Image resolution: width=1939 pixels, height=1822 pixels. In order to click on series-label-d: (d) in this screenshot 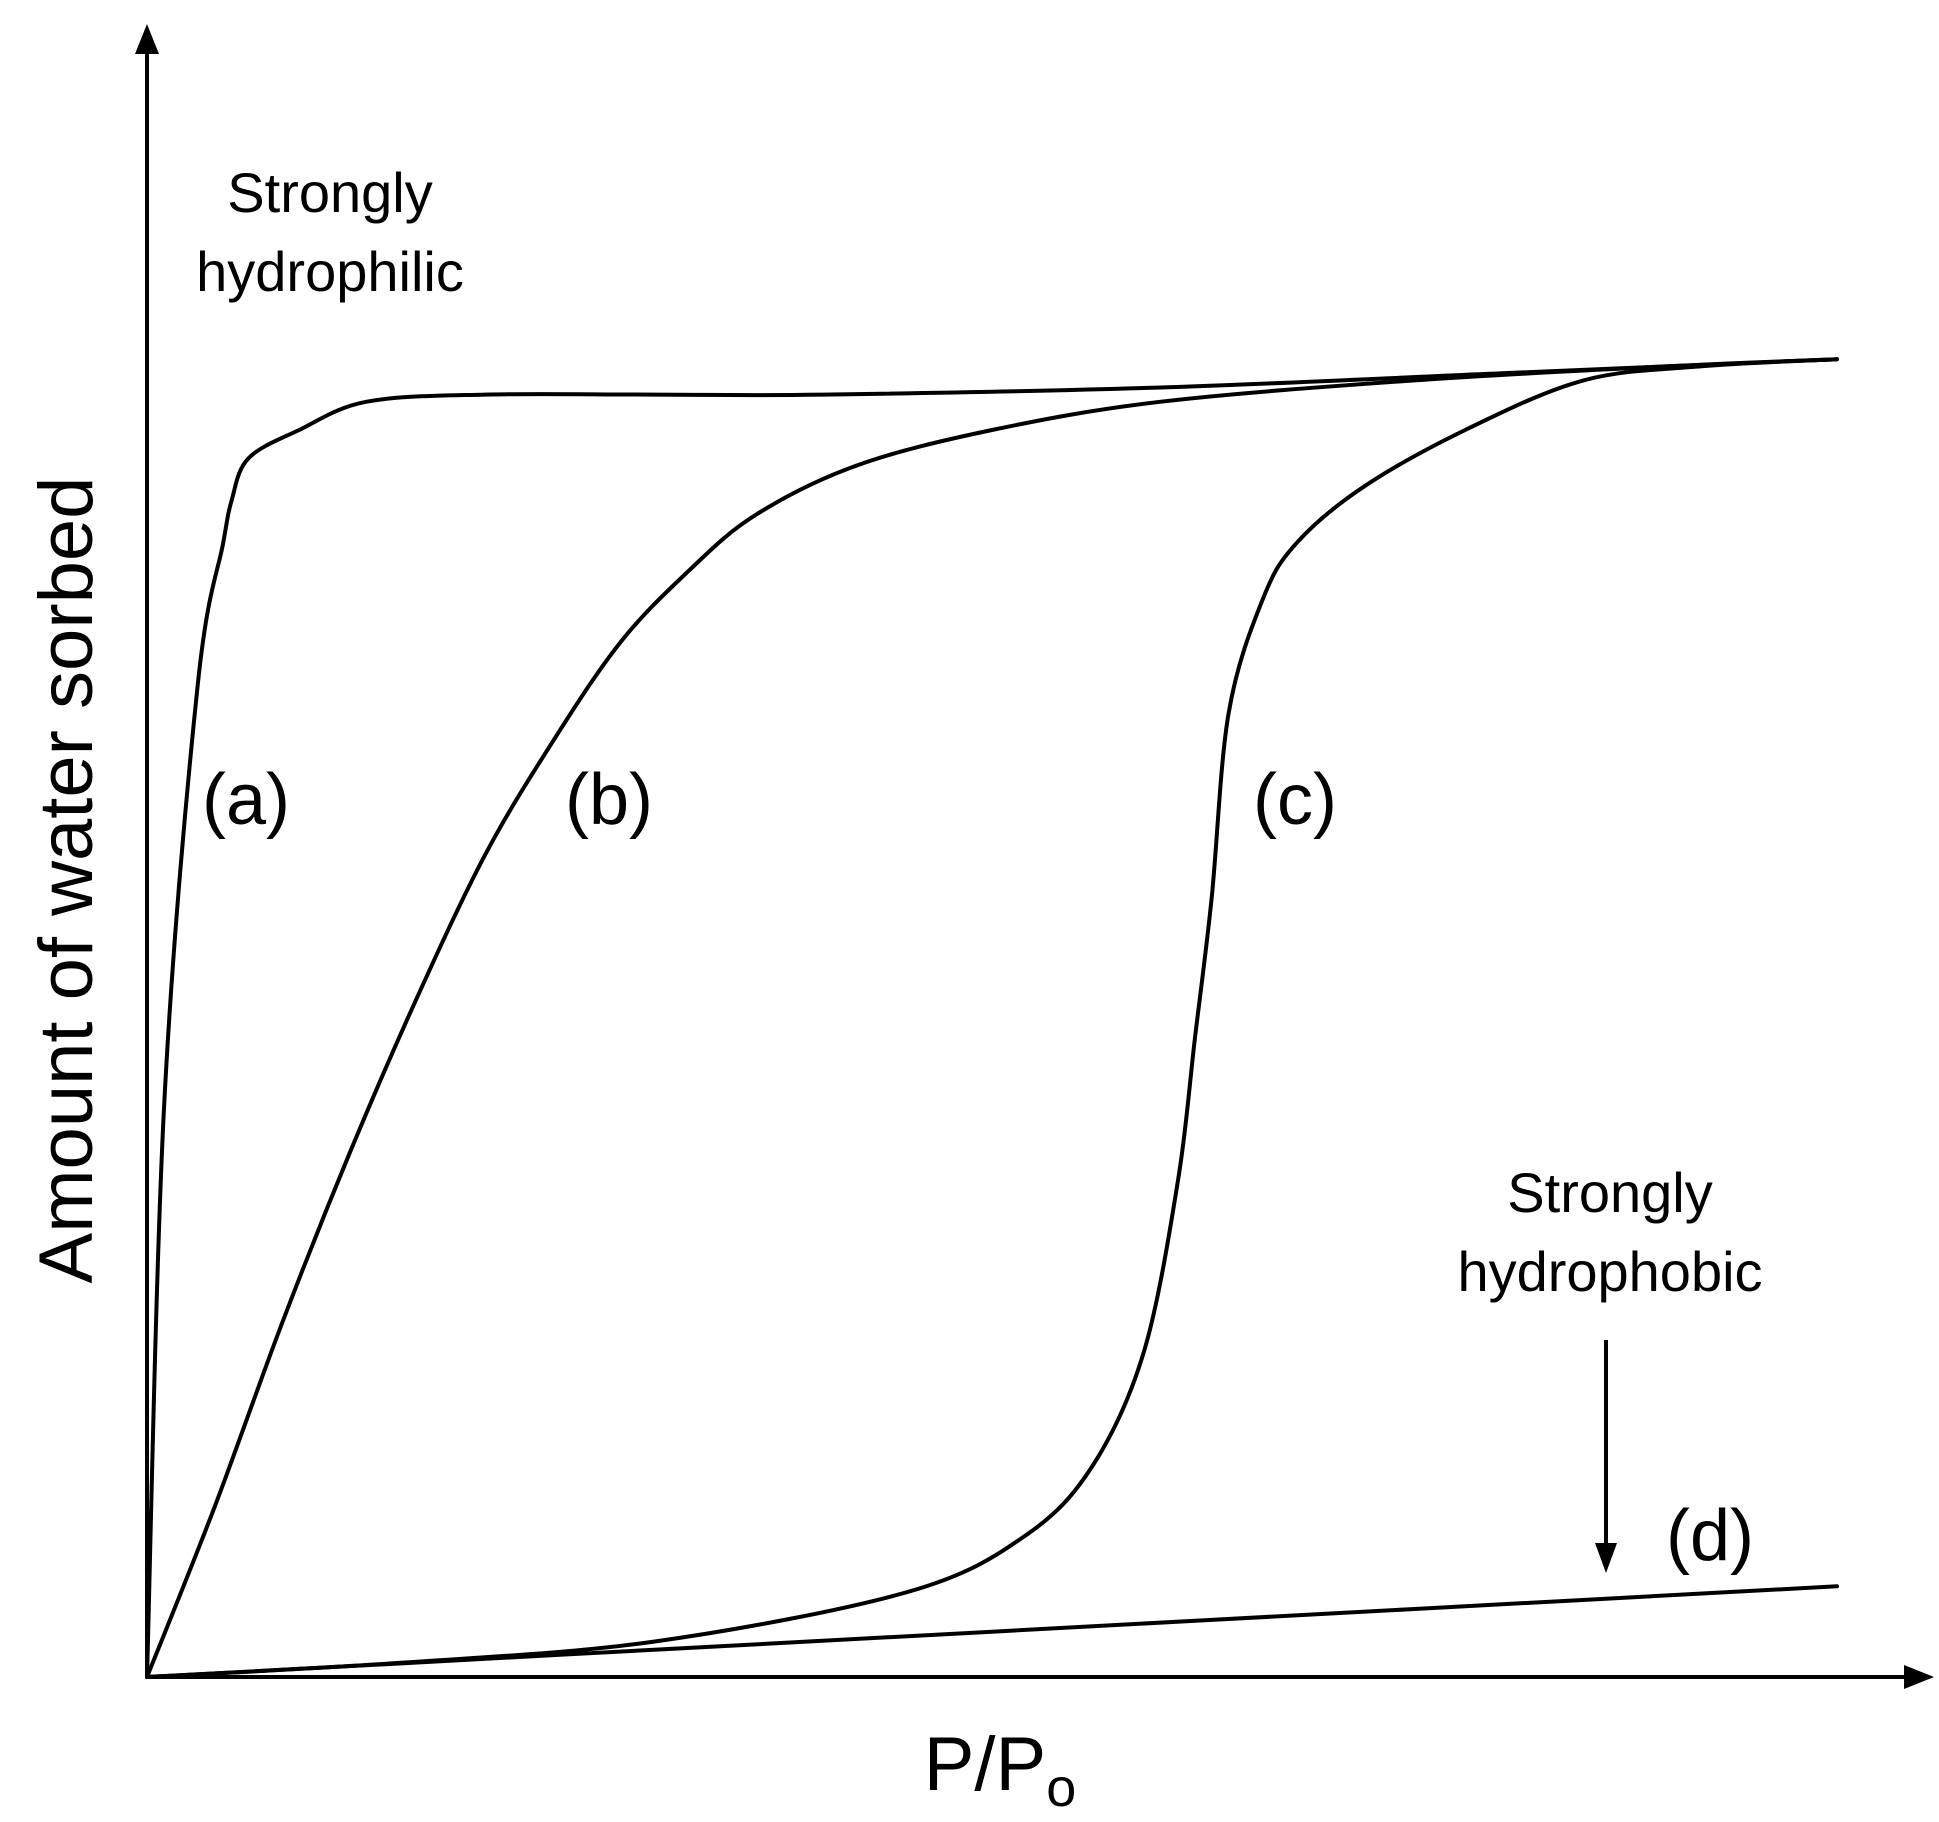, I will do `click(1710, 1536)`.